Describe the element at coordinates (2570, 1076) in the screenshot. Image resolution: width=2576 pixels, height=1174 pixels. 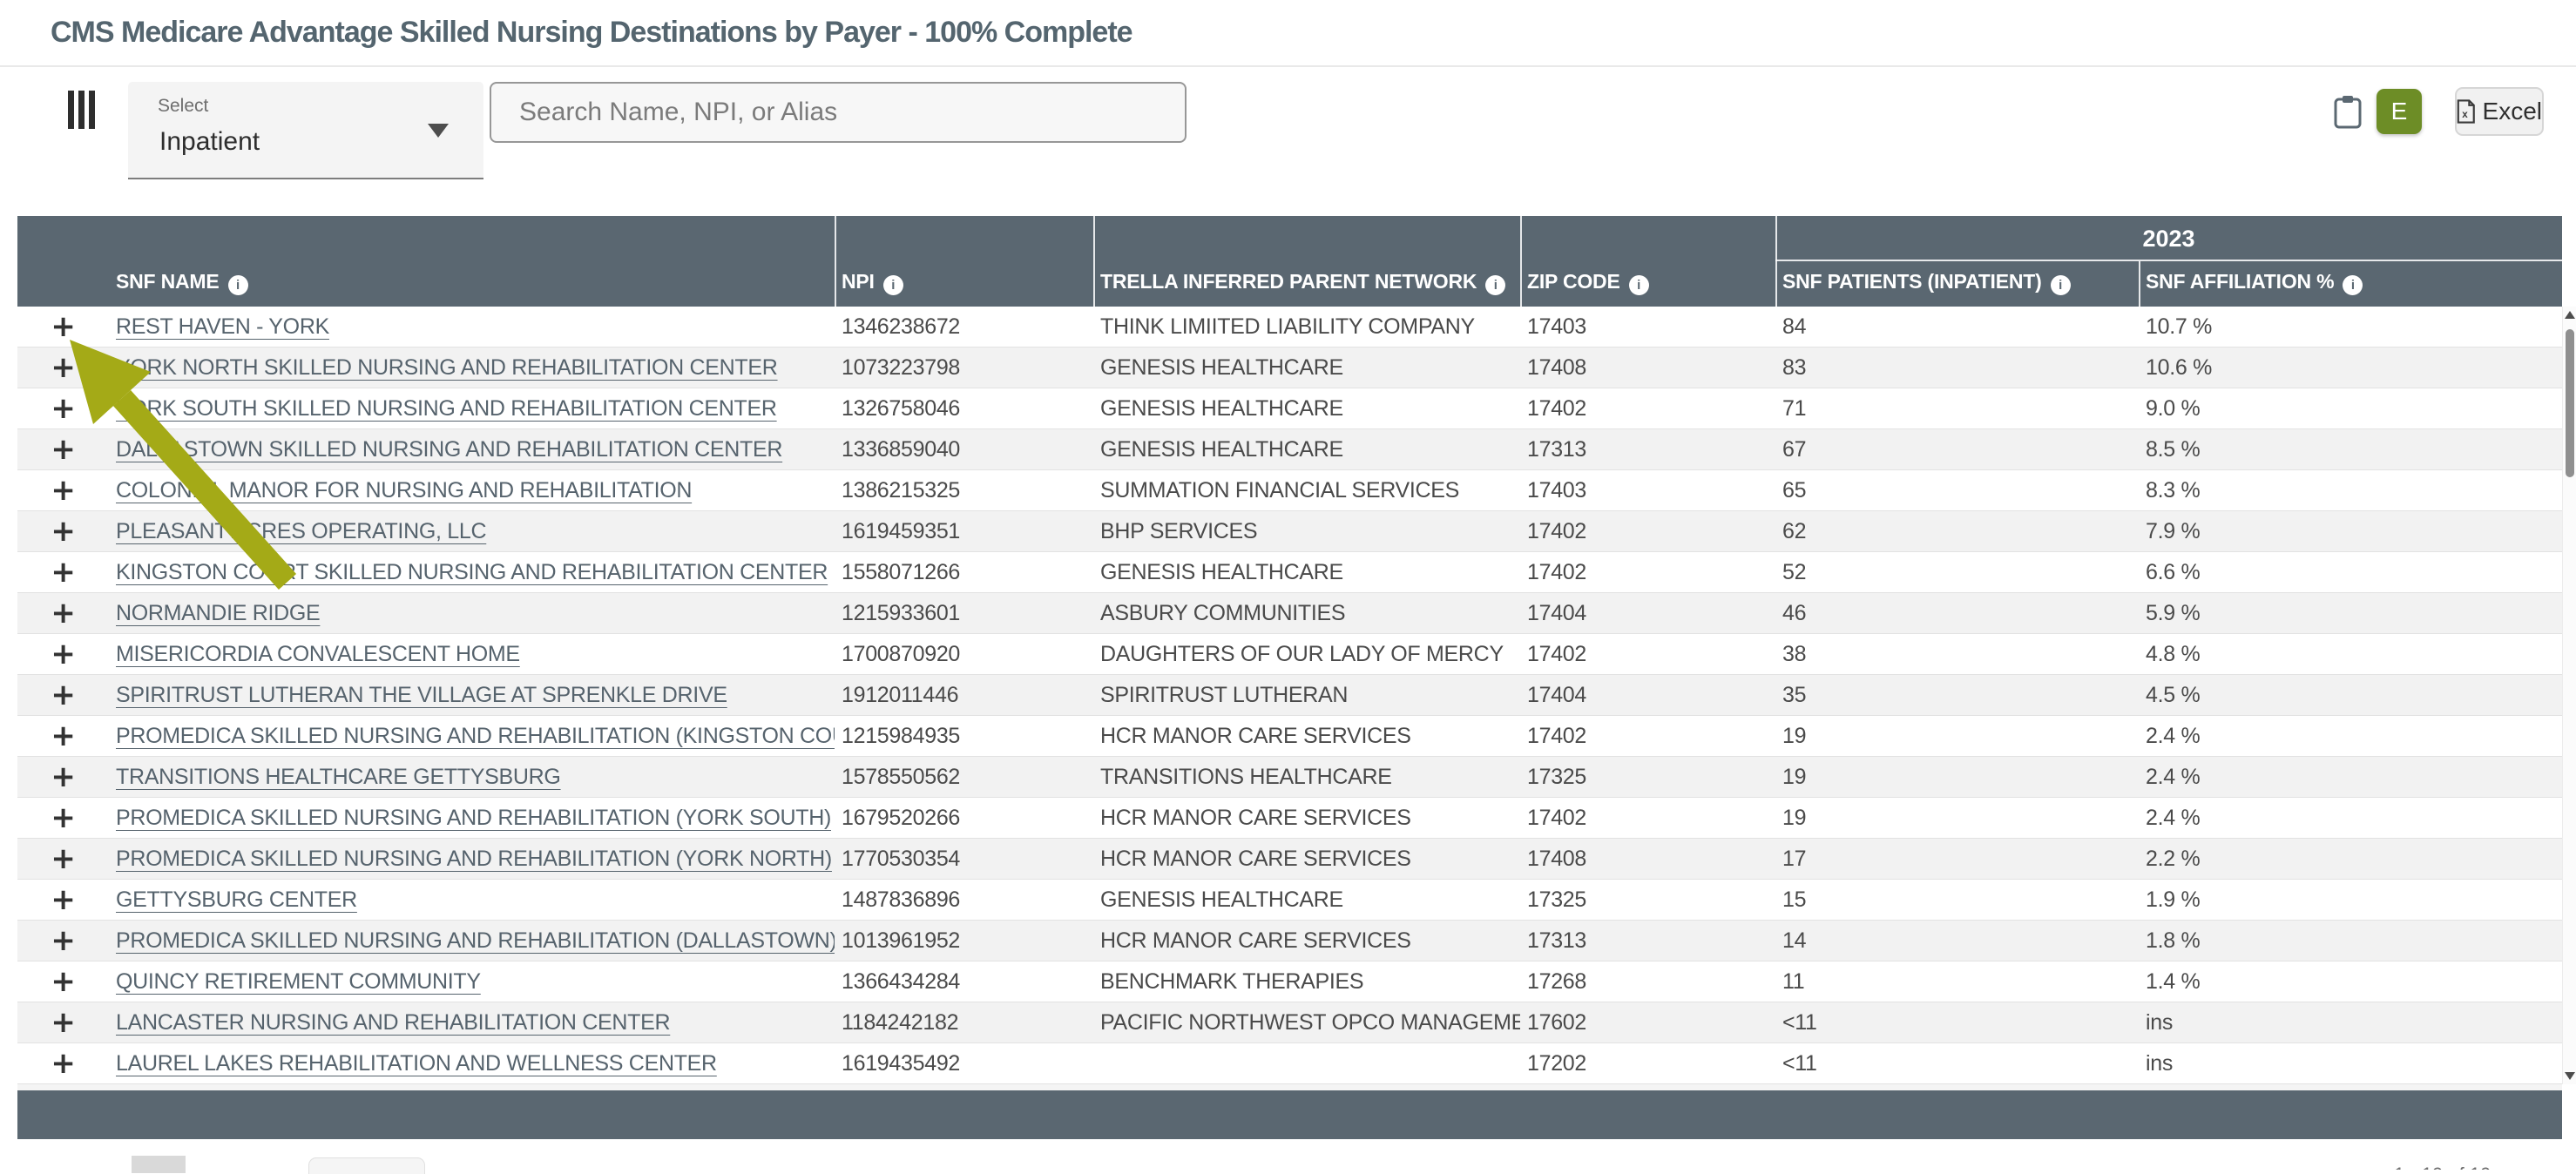
I see `scroll-down-arrow-icon` at that location.